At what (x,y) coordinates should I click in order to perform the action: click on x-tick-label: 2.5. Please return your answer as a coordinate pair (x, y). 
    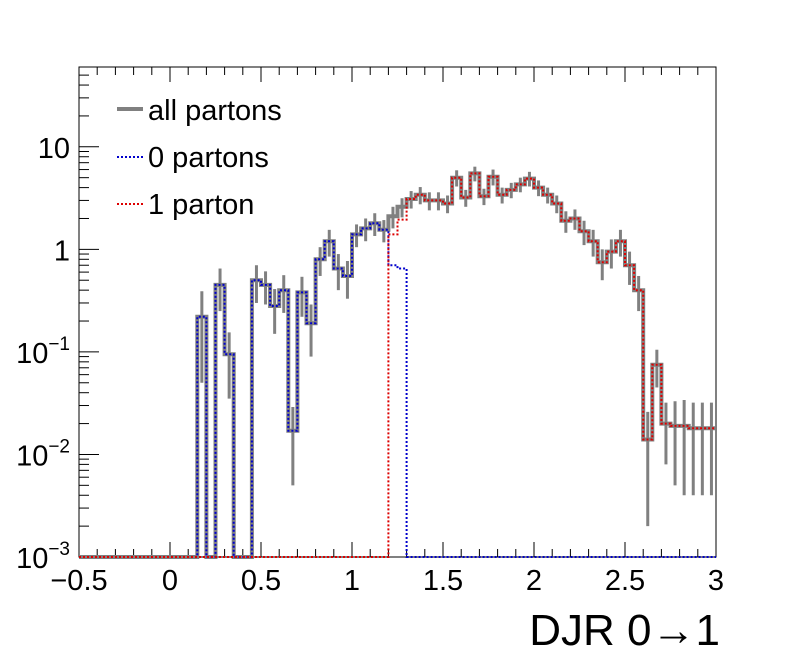
    Looking at the image, I should click on (625, 581).